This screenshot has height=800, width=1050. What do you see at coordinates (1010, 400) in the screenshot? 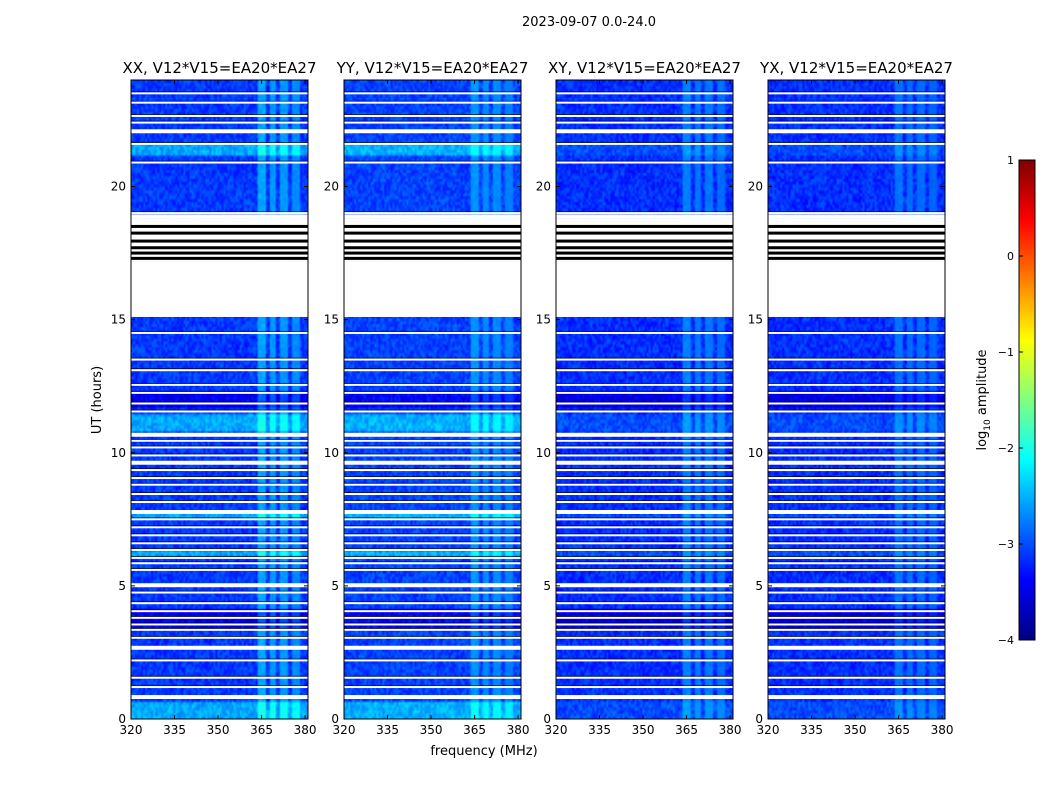
I see `colorbar-ticks: −4 −3 −2 −1 0 1` at bounding box center [1010, 400].